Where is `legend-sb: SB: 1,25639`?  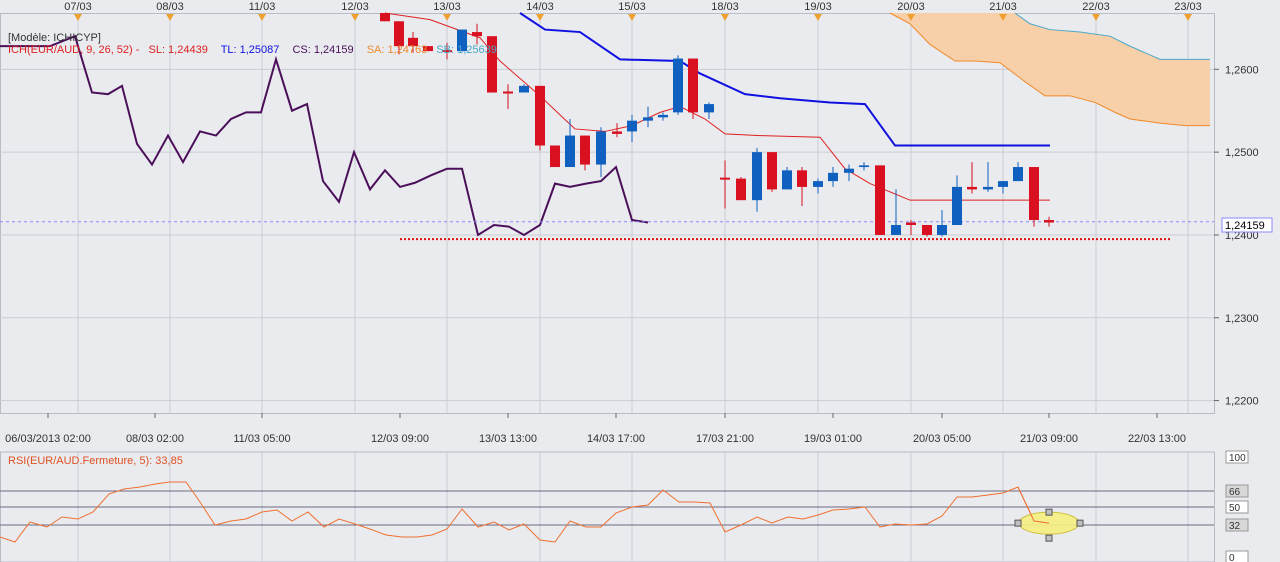
legend-sb: SB: 1,25639 is located at coordinates (466, 50).